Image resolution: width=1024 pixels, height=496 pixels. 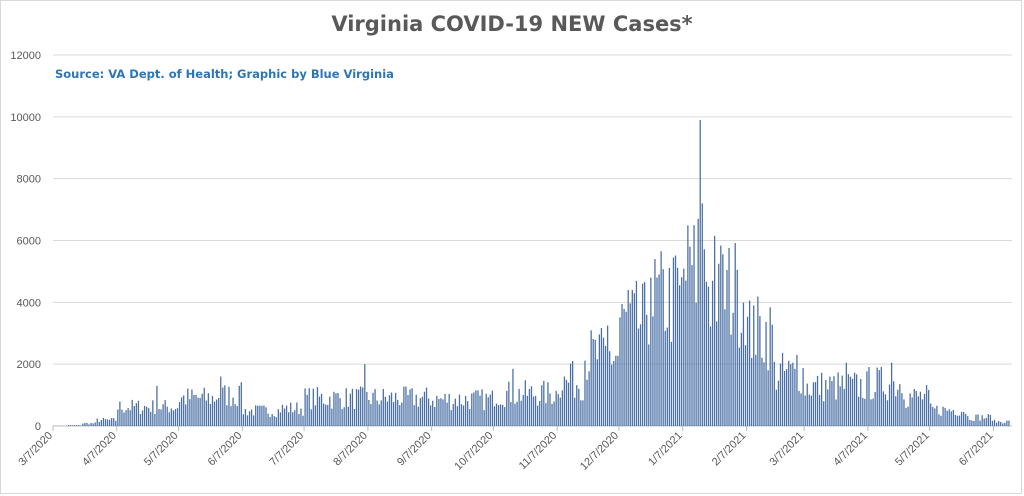 What do you see at coordinates (665, 449) in the screenshot?
I see `x-tick-label: 1/7/2021` at bounding box center [665, 449].